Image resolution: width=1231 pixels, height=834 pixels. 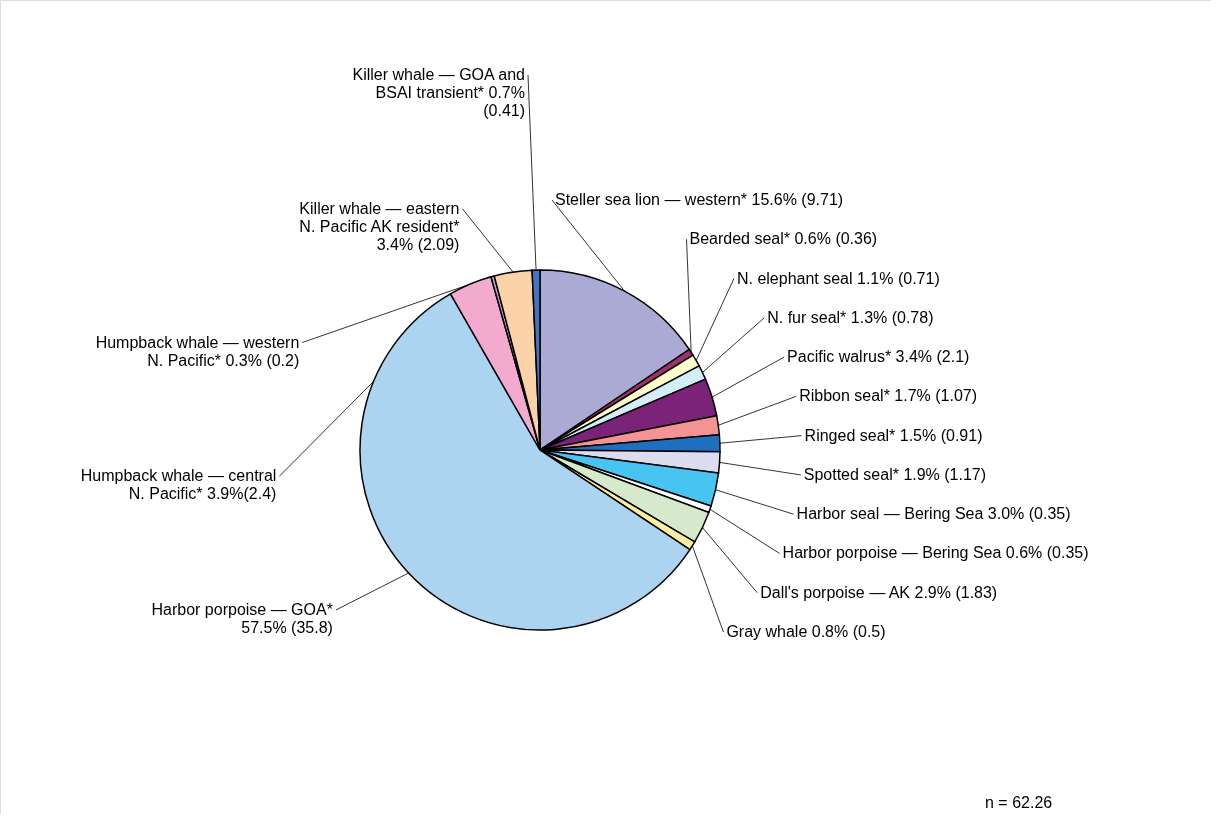 What do you see at coordinates (197, 351) in the screenshot?
I see `slice-label: Humpback whale — western N. Pacific* 0.3% (0.2)` at bounding box center [197, 351].